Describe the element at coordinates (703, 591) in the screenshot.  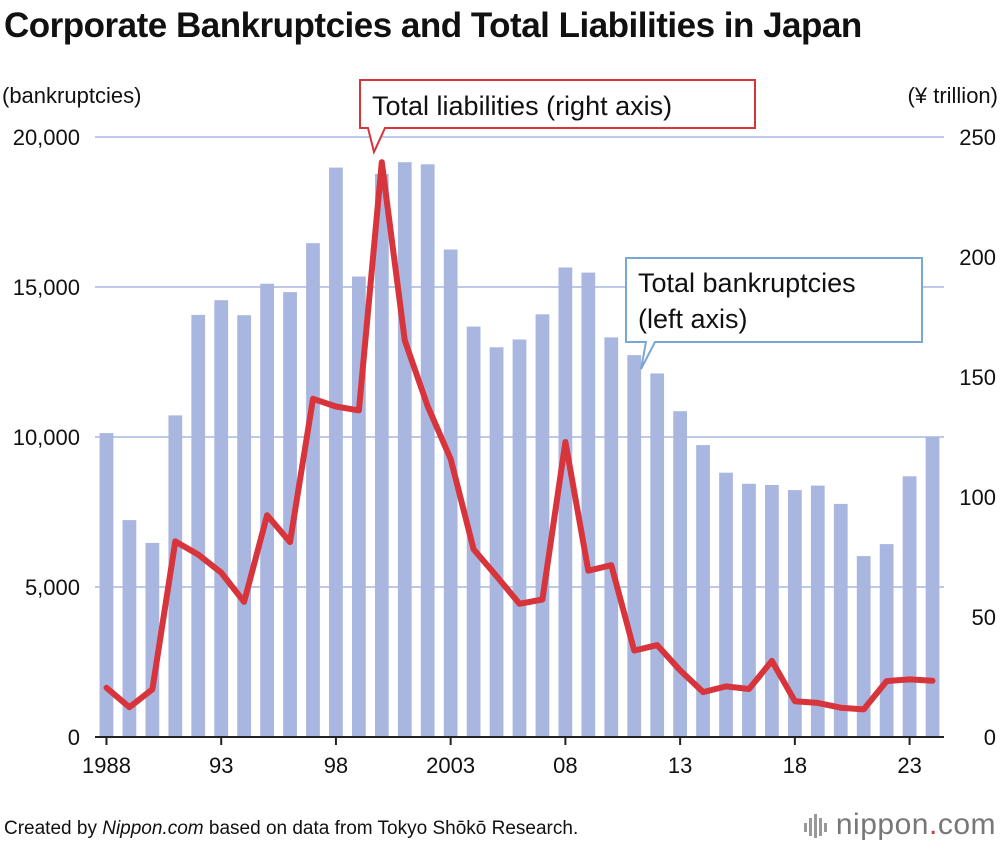
I see `bar-2014` at that location.